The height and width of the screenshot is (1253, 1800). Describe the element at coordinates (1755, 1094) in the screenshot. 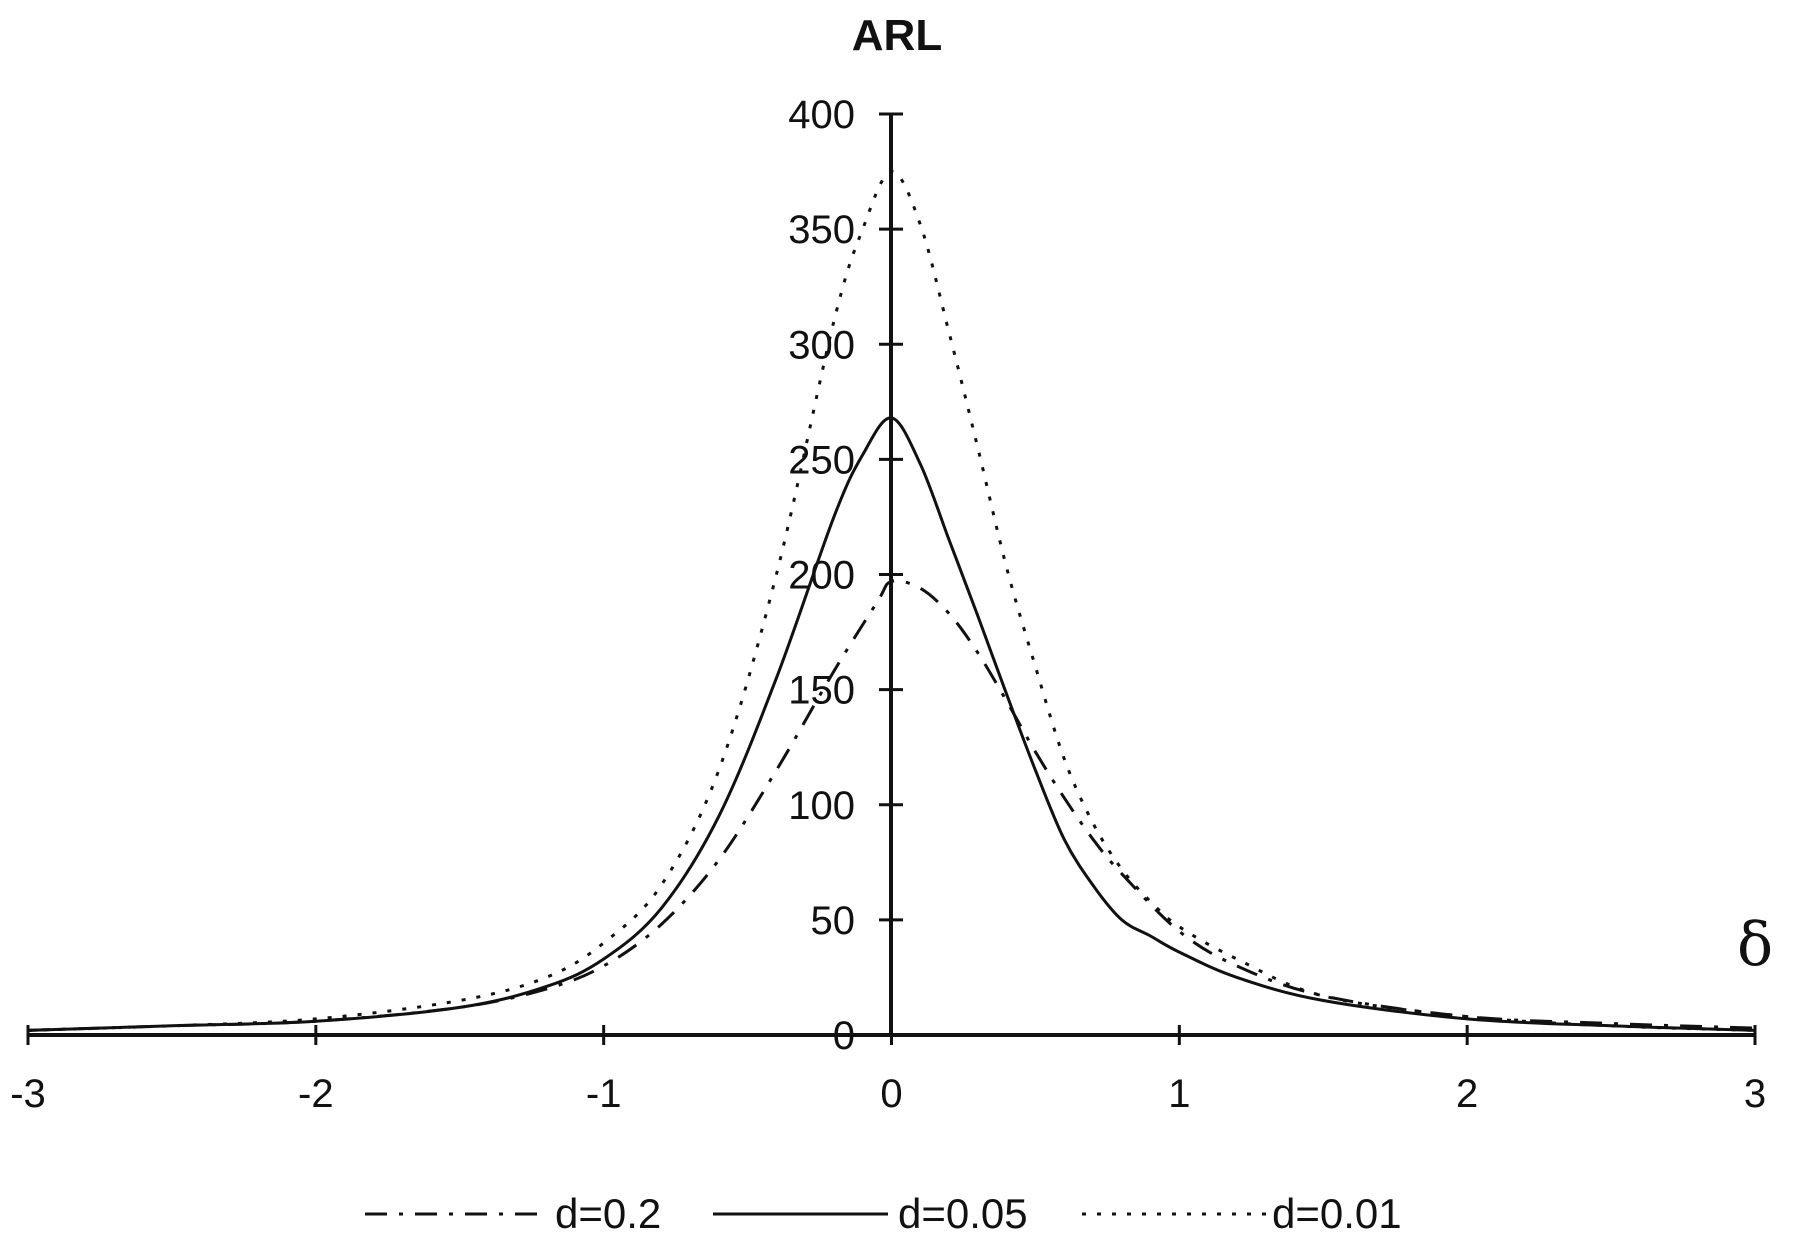

I see `x-tick-label: 3` at that location.